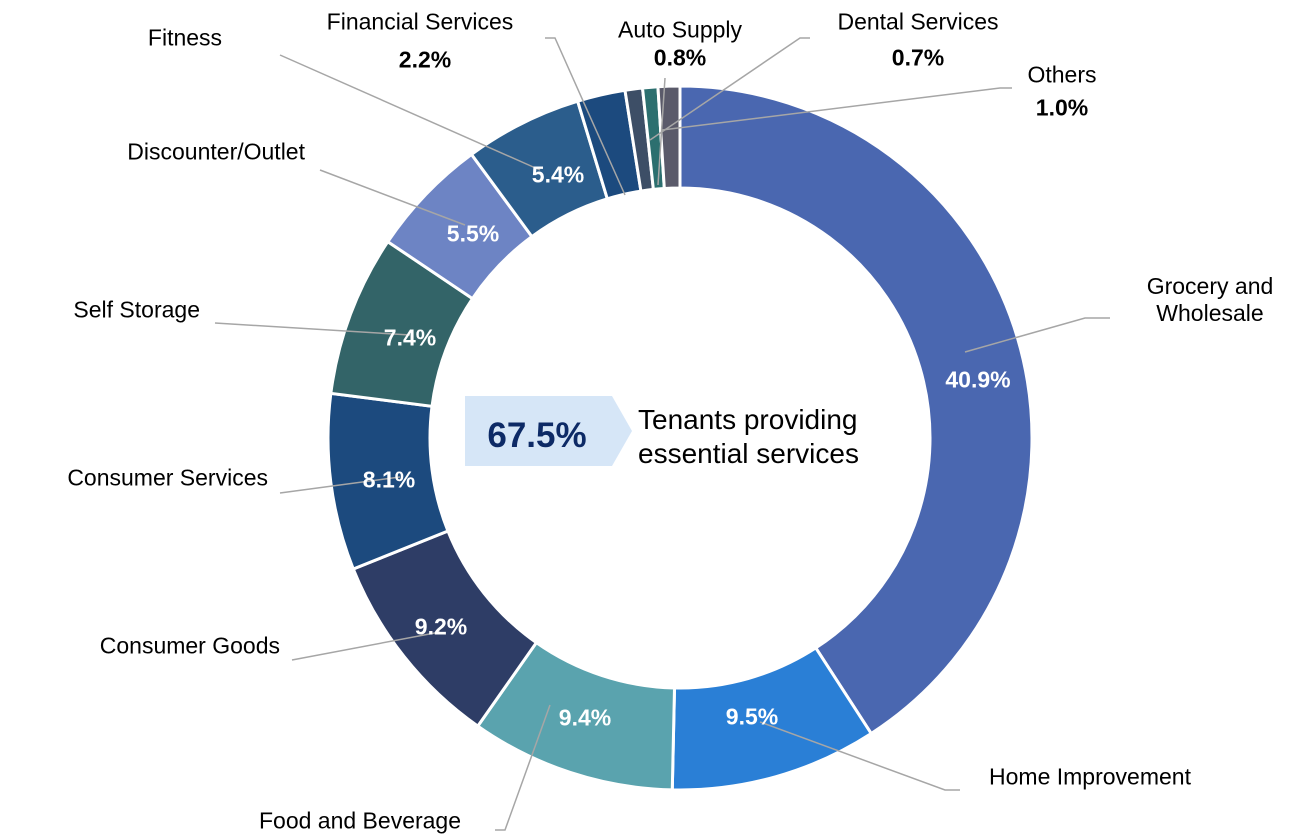 The image size is (1299, 839). Describe the element at coordinates (558, 174) in the screenshot. I see `value-label: 5.4%` at that location.